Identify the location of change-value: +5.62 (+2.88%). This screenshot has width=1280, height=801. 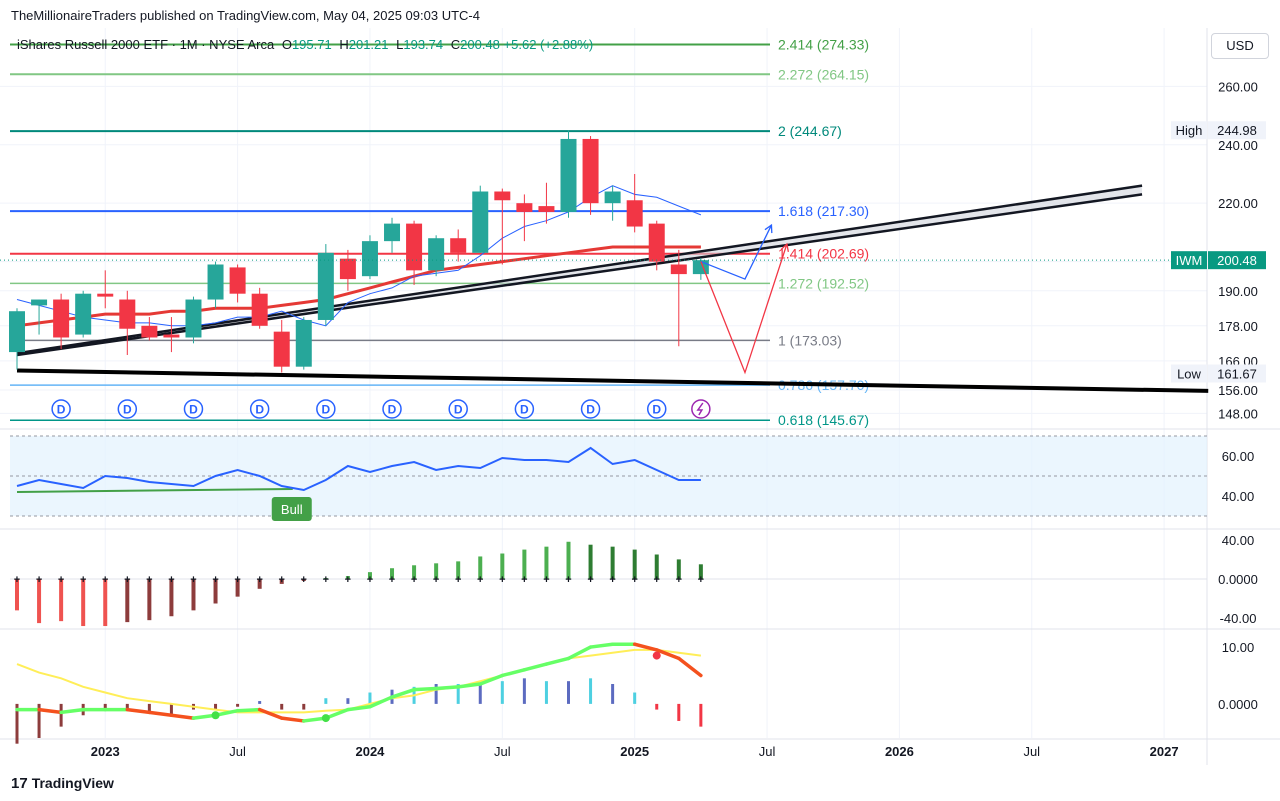
(548, 44).